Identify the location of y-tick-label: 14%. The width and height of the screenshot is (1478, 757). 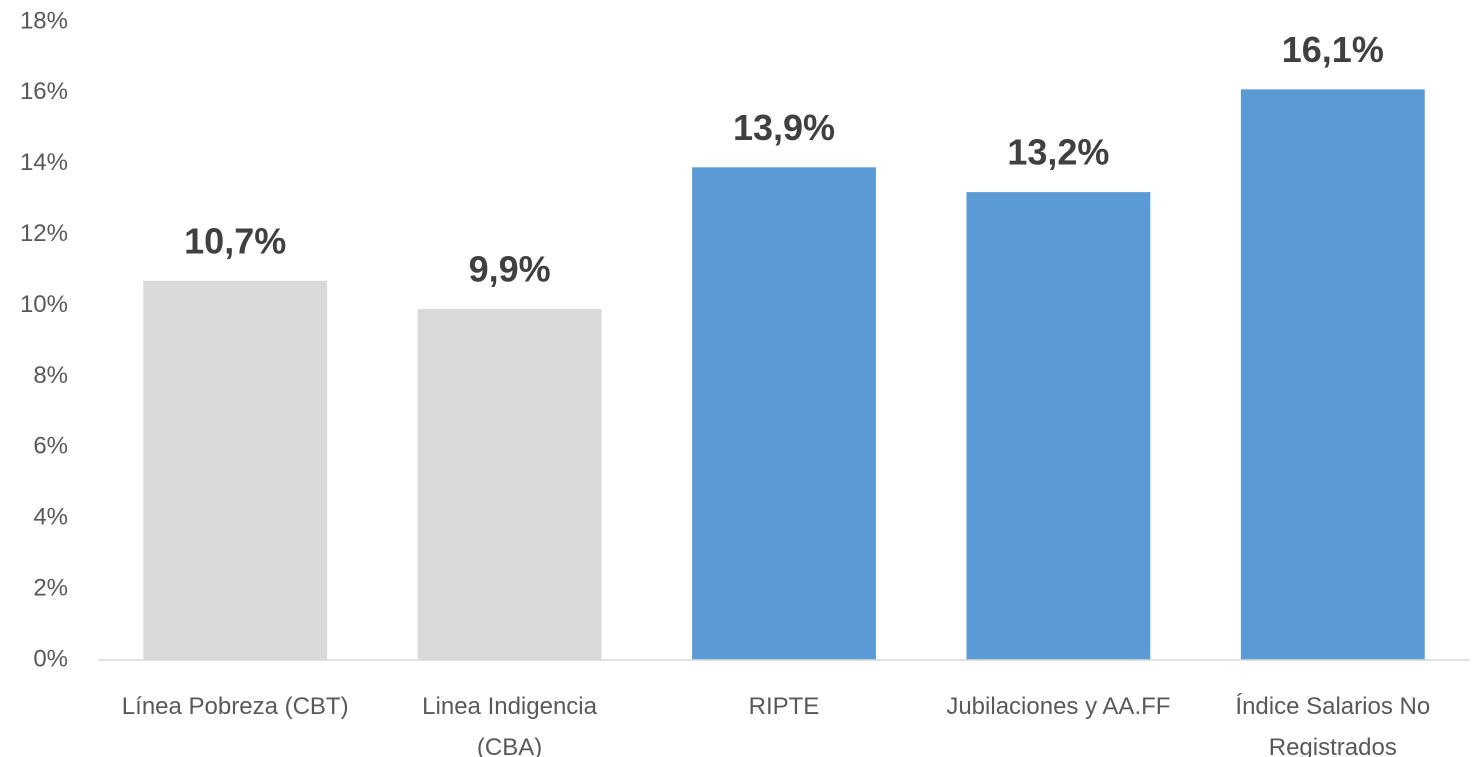
(44, 162).